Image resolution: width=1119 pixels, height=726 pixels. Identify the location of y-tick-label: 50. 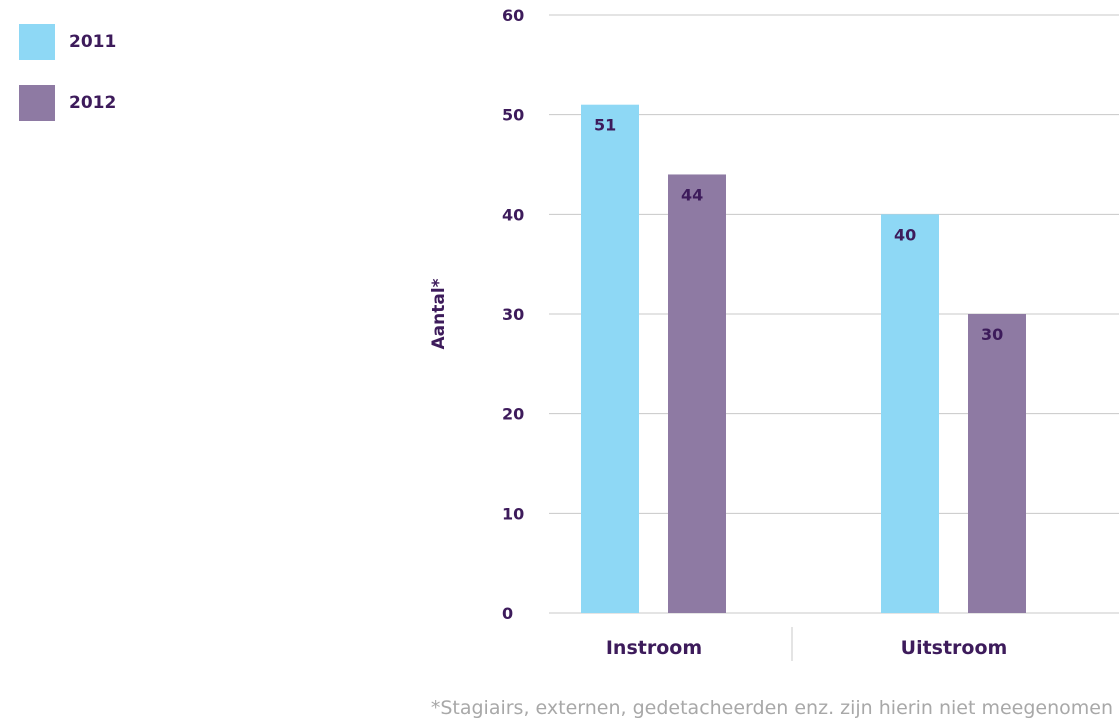
(513, 115).